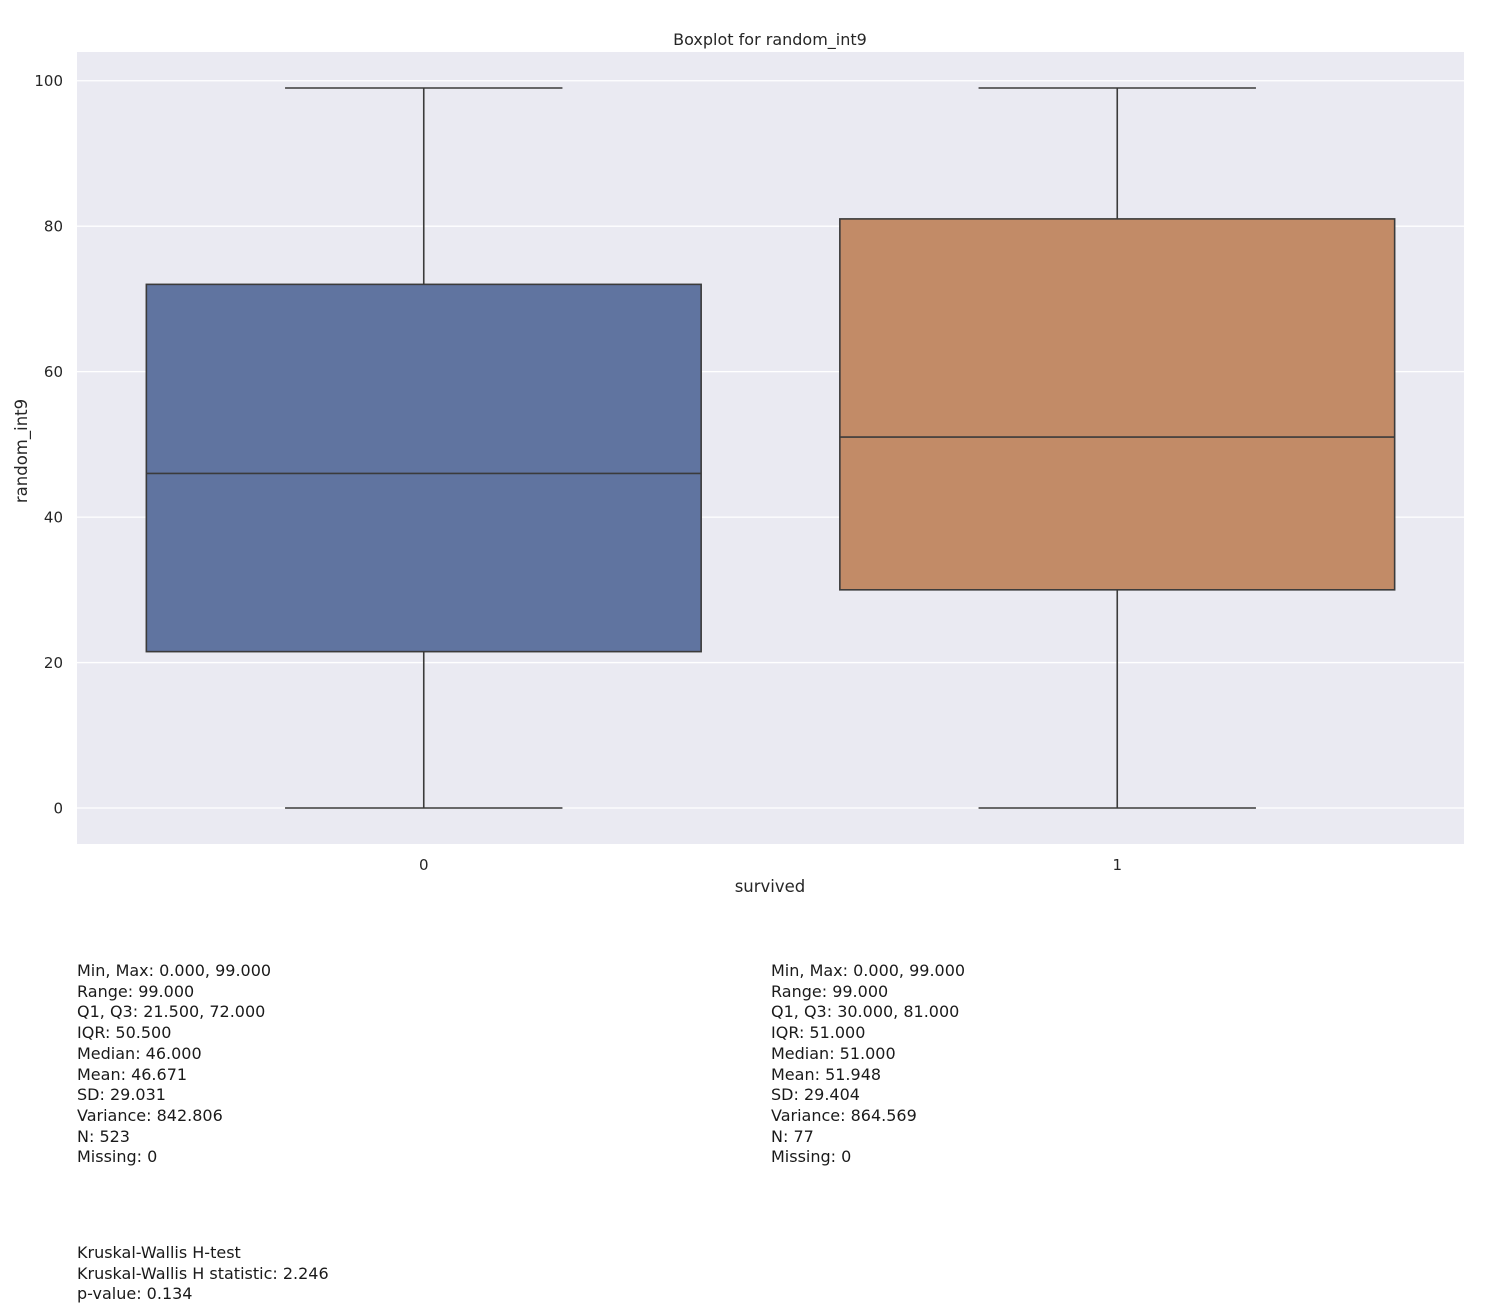 The width and height of the screenshot is (1496, 1308). What do you see at coordinates (424, 865) in the screenshot?
I see `x-tick-label: 0` at bounding box center [424, 865].